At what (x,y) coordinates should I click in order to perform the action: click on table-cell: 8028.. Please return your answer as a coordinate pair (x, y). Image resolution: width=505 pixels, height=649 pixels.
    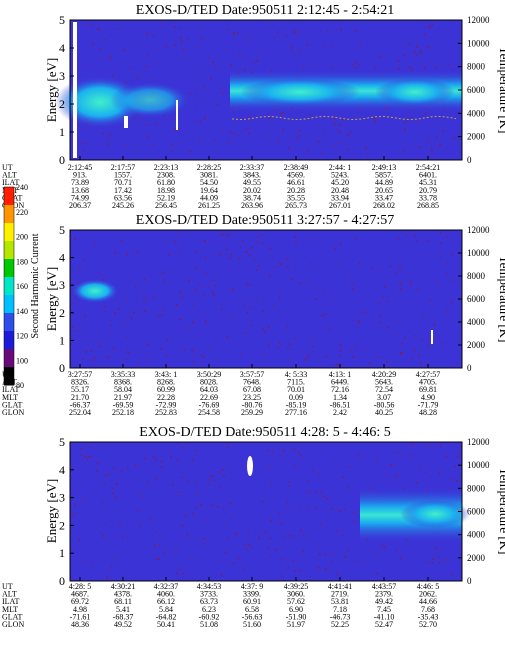
    Looking at the image, I should click on (209, 382).